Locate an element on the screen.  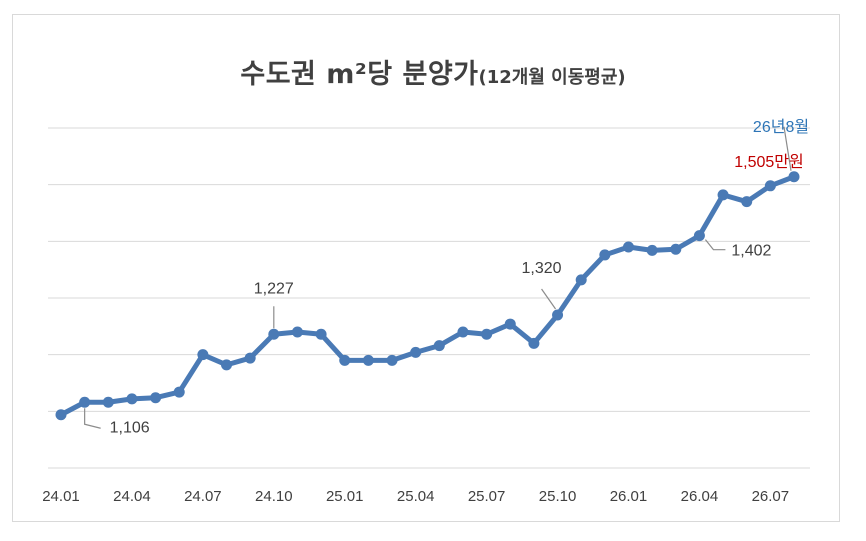
chart-title-main: 수도권 m²당 분양가 is located at coordinates (359, 74).